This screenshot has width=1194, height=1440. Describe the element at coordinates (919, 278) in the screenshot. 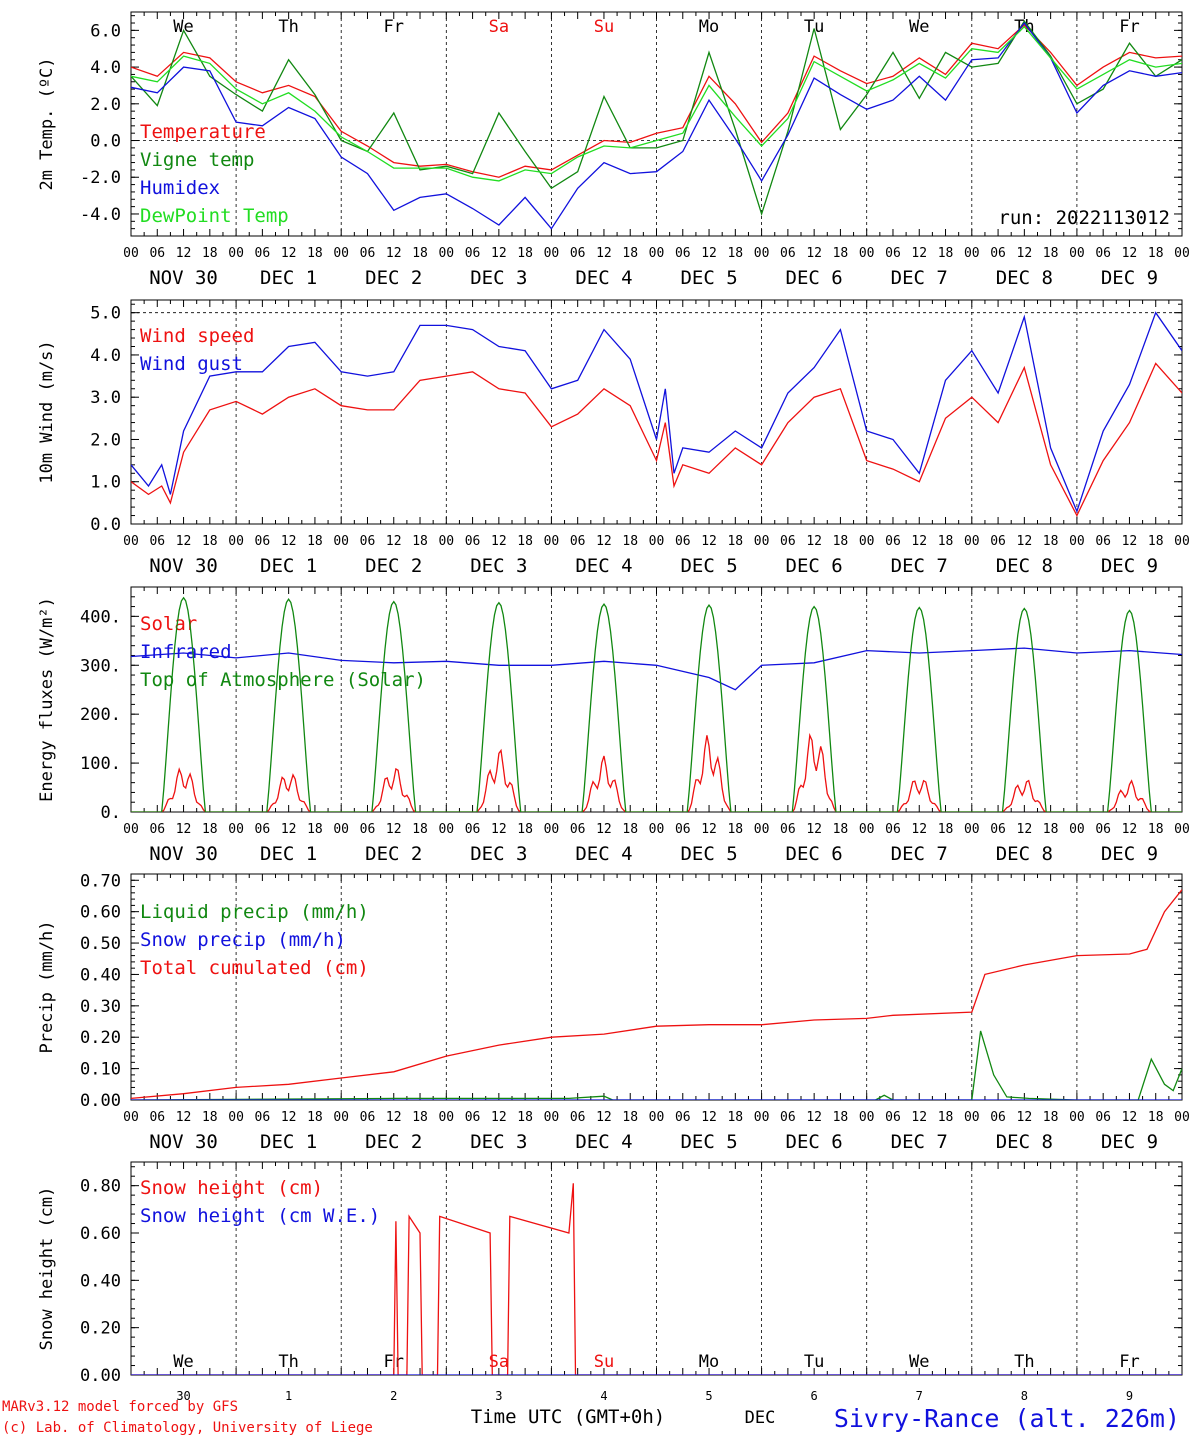

I see `date-label: DEC 7` at that location.